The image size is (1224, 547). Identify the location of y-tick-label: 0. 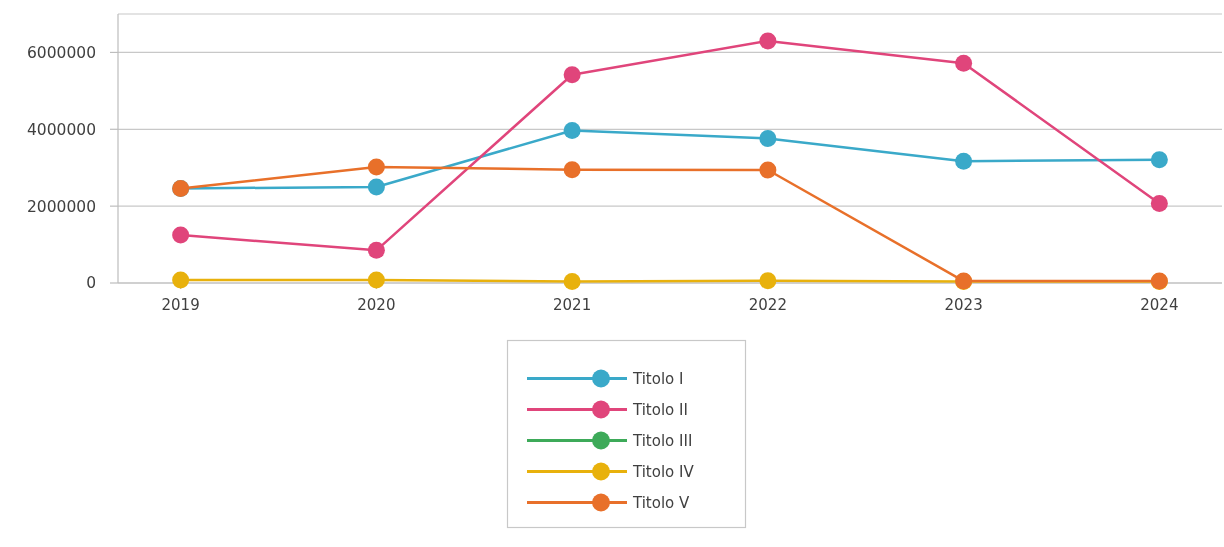
(91, 283).